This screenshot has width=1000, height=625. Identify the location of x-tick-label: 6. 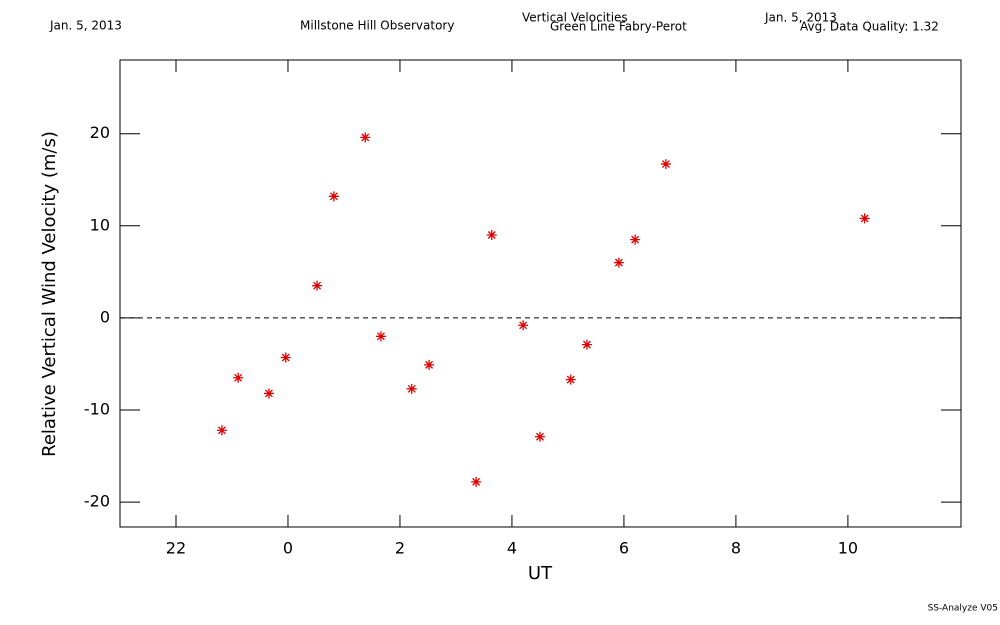
(624, 548).